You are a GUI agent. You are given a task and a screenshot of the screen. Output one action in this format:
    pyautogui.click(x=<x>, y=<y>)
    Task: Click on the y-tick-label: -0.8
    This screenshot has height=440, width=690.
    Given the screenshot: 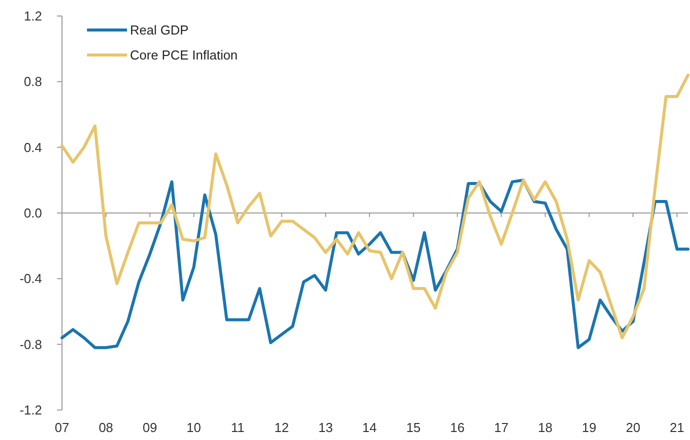 What is the action you would take?
    pyautogui.click(x=31, y=344)
    